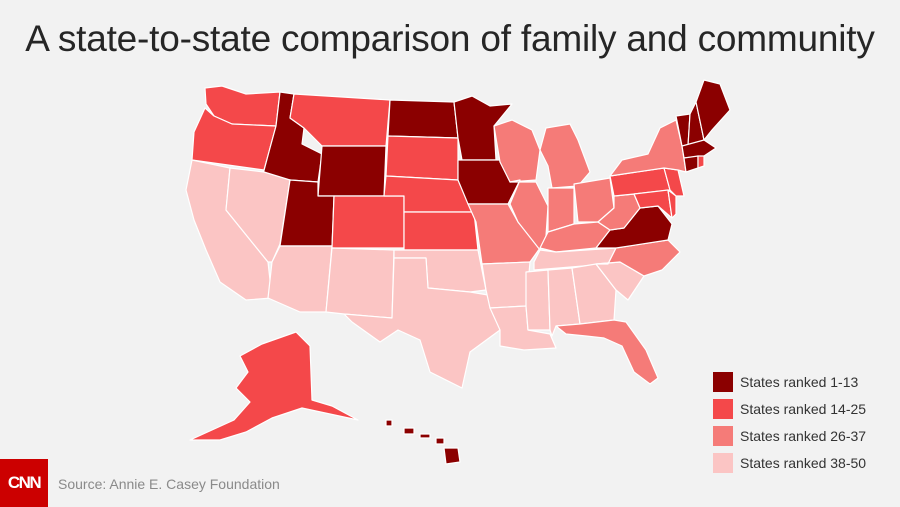 The width and height of the screenshot is (900, 507). Describe the element at coordinates (648, 148) in the screenshot. I see `state-ny` at that location.